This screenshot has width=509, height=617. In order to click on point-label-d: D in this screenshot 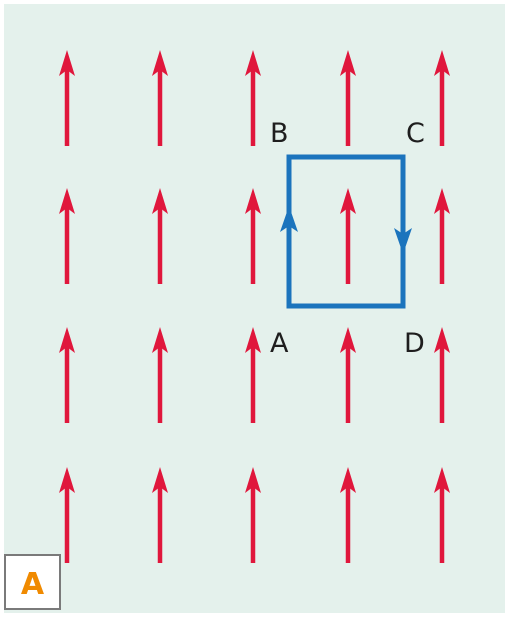, I will do `click(414, 343)`.